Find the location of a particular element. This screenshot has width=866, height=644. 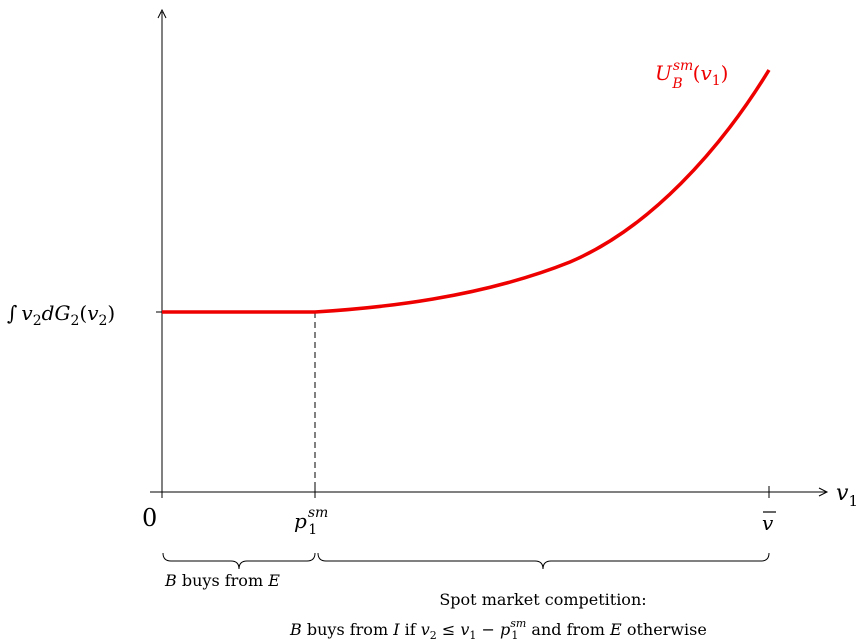

x-tick-label-p1sm: psm 1 is located at coordinates (311, 521).